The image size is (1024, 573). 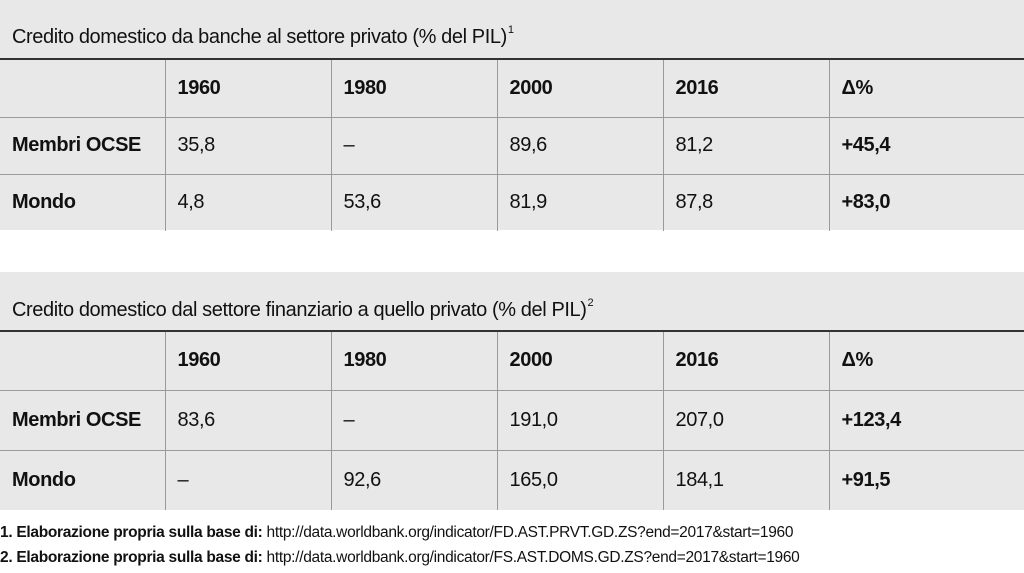 I want to click on table-cell: 35,8, so click(x=248, y=146).